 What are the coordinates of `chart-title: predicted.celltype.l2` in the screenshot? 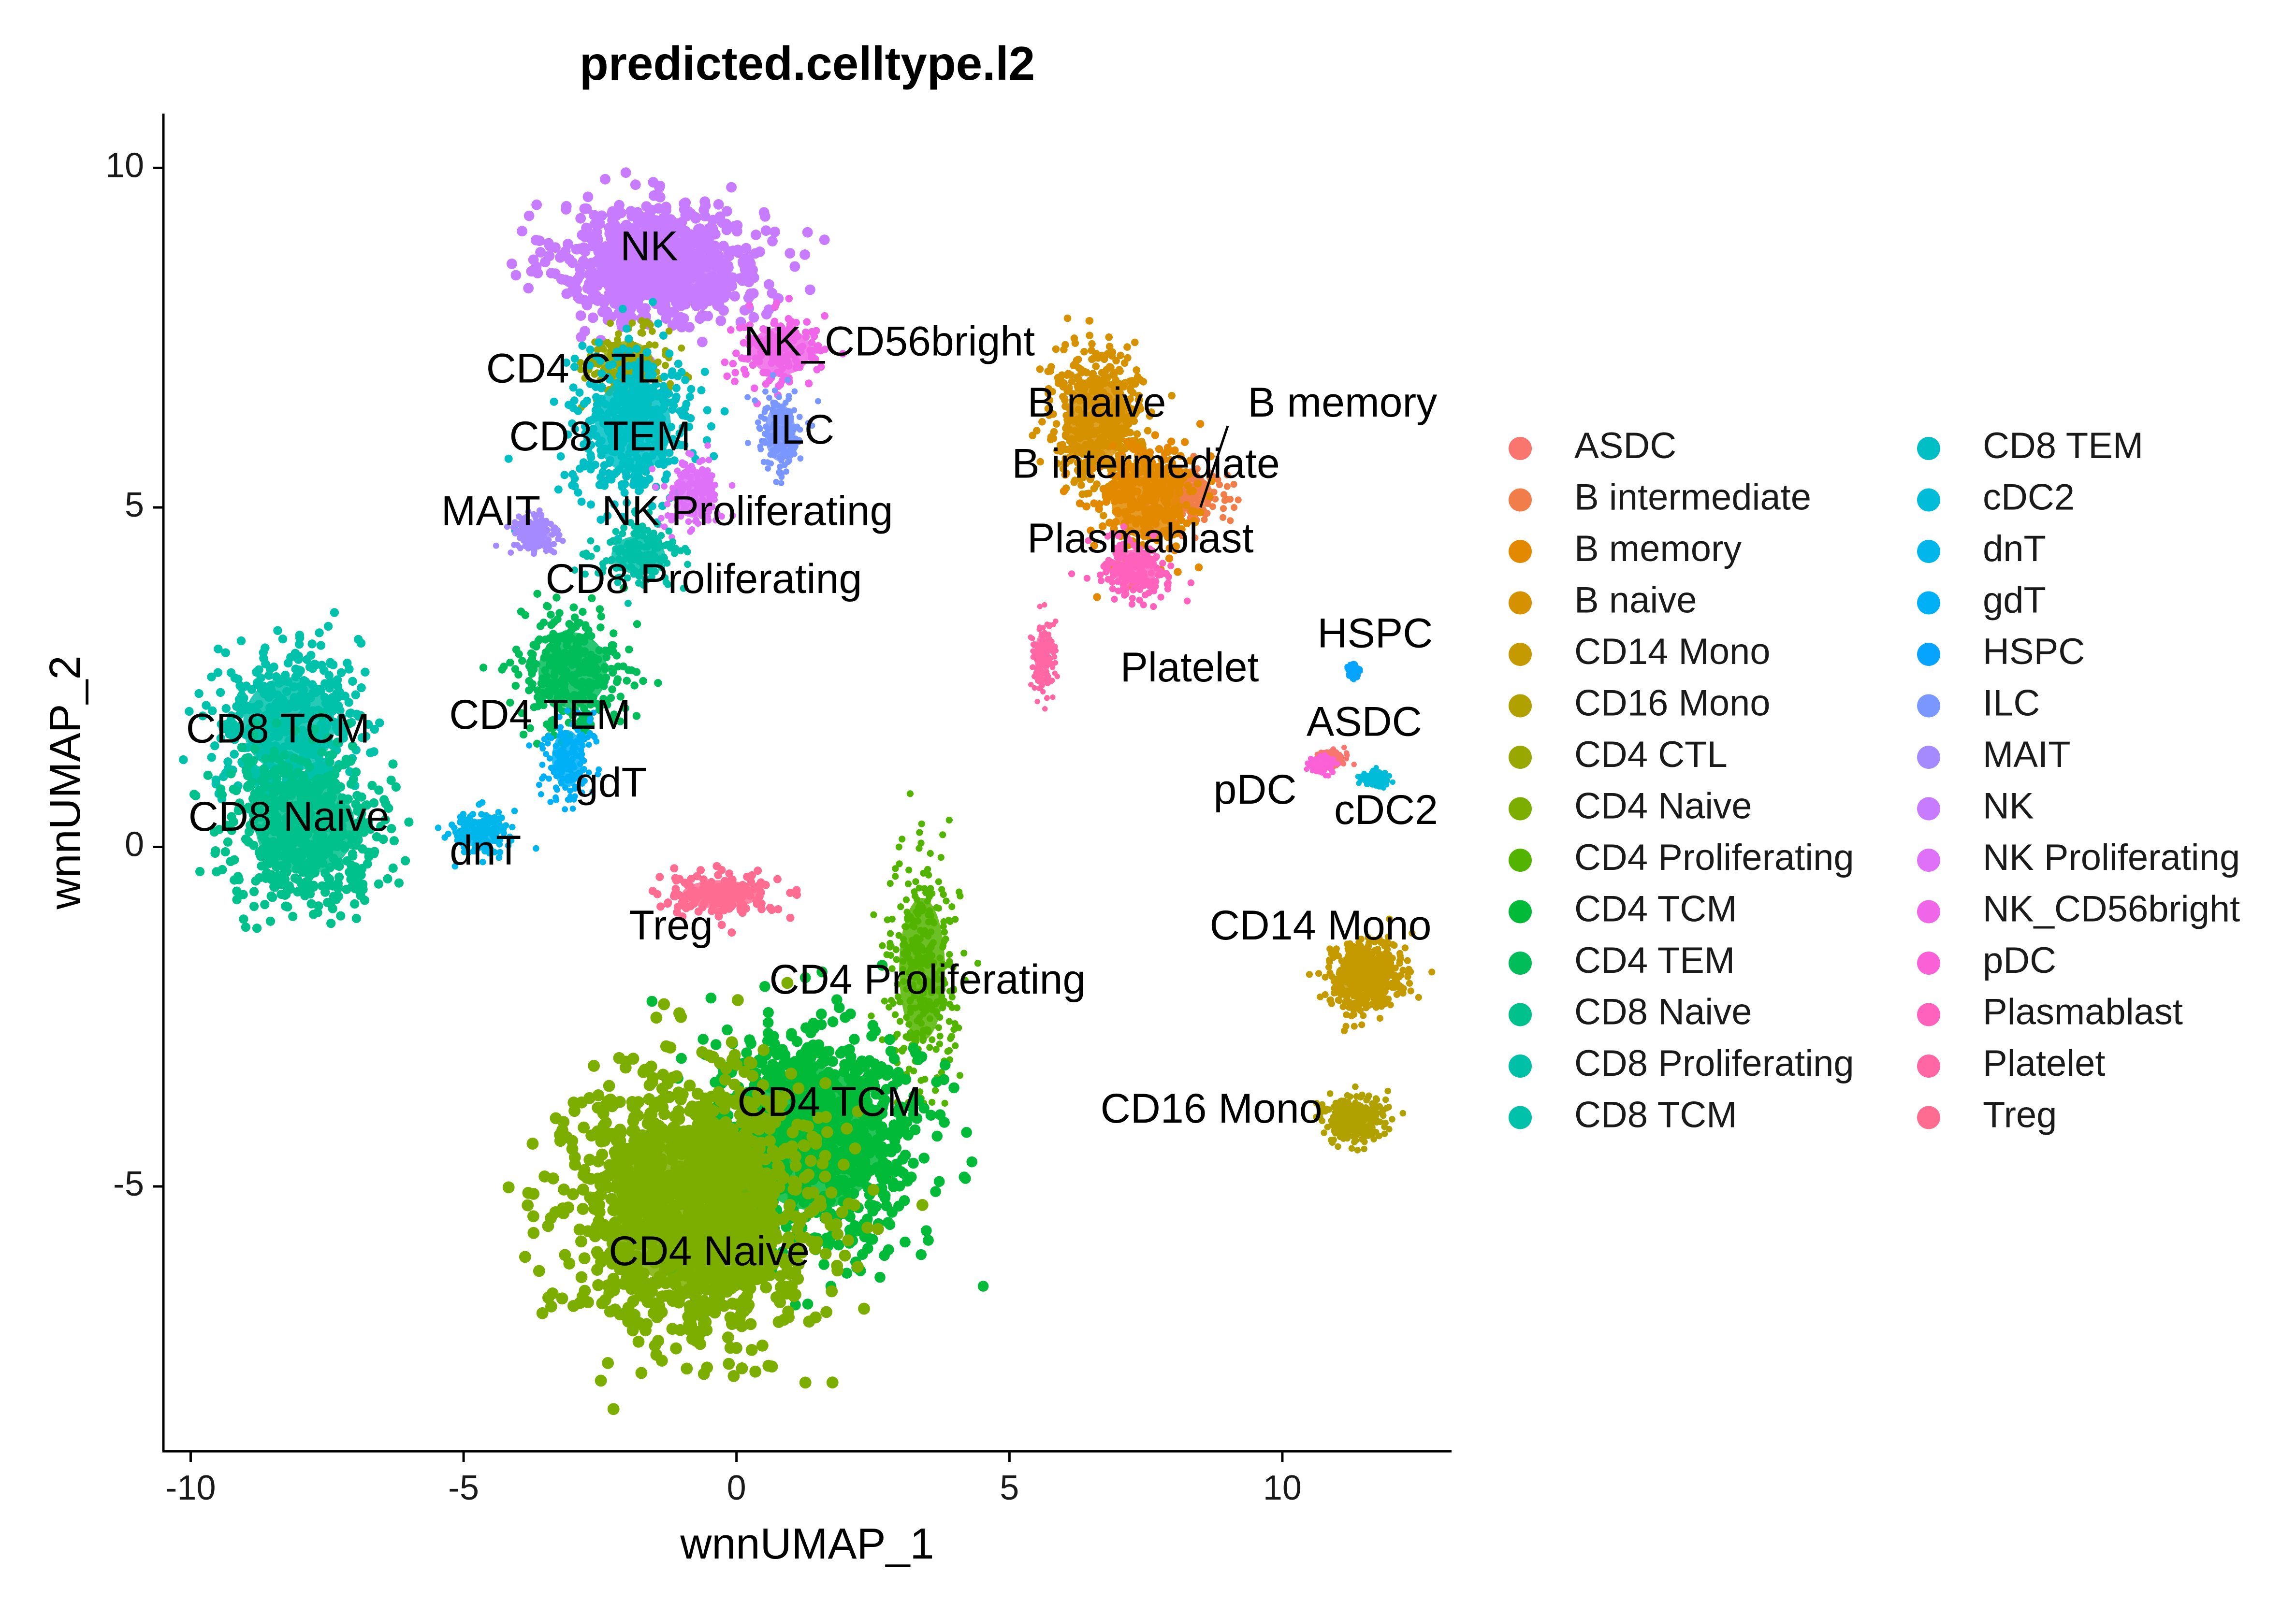 It's located at (808, 63).